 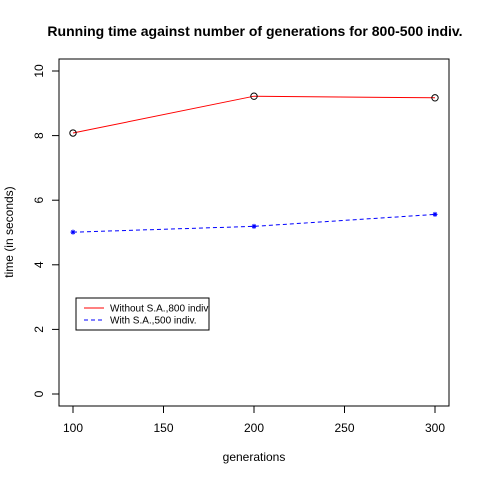 I want to click on x-axis-label: generations, so click(x=254, y=457).